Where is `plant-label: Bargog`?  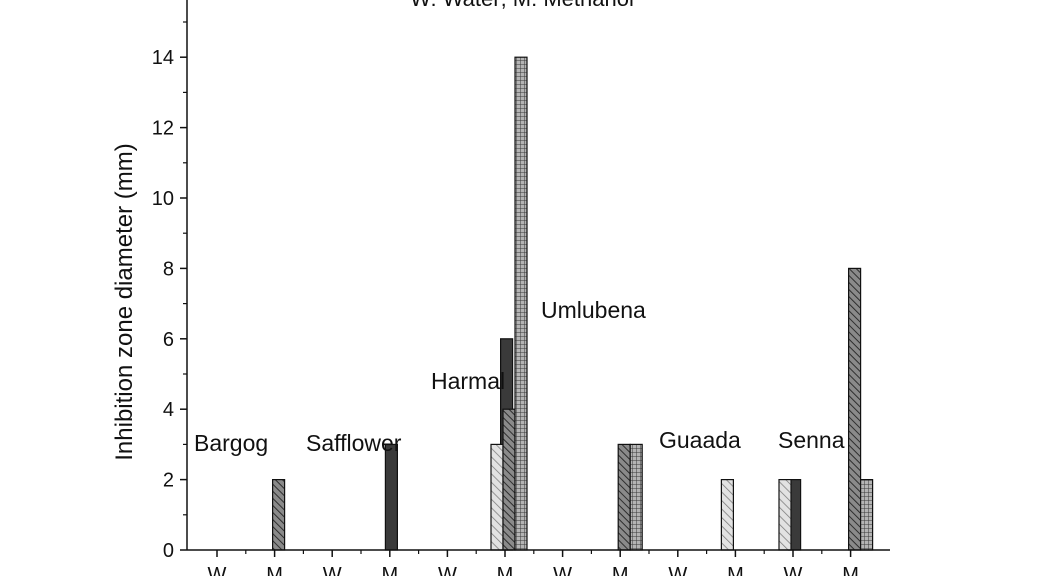
plant-label: Bargog is located at coordinates (231, 443).